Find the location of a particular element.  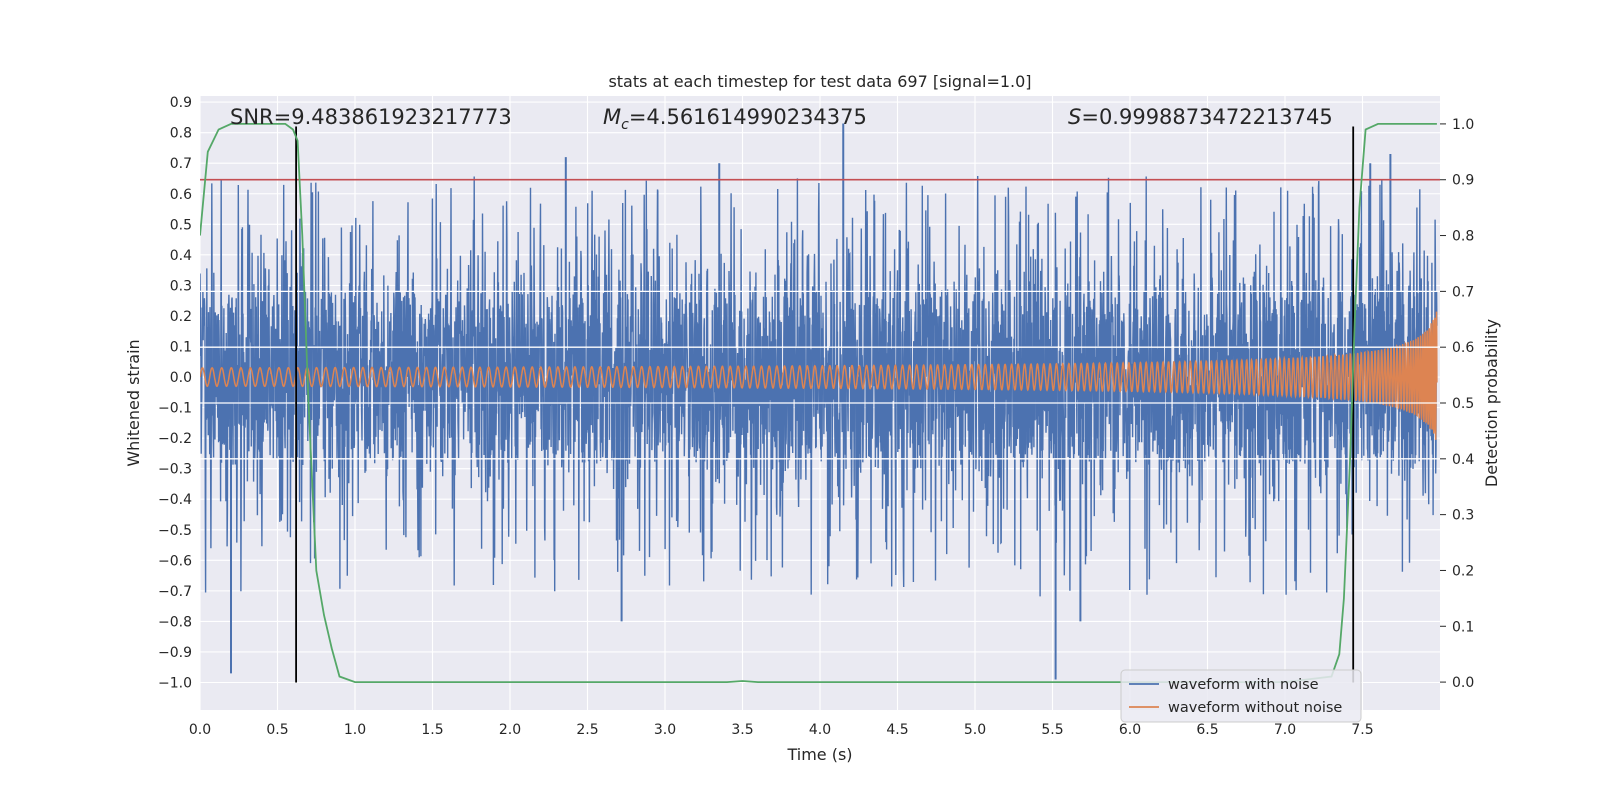

x-tick-label: 4.5 is located at coordinates (897, 730).